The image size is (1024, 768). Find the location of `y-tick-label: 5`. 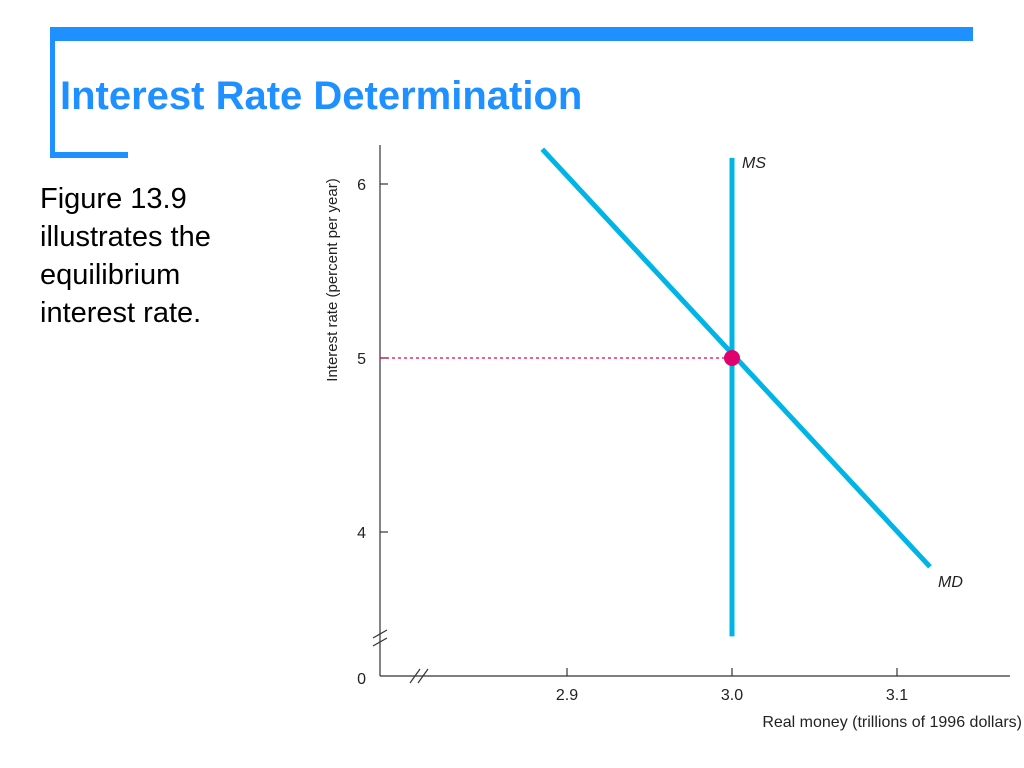

y-tick-label: 5 is located at coordinates (361, 359).